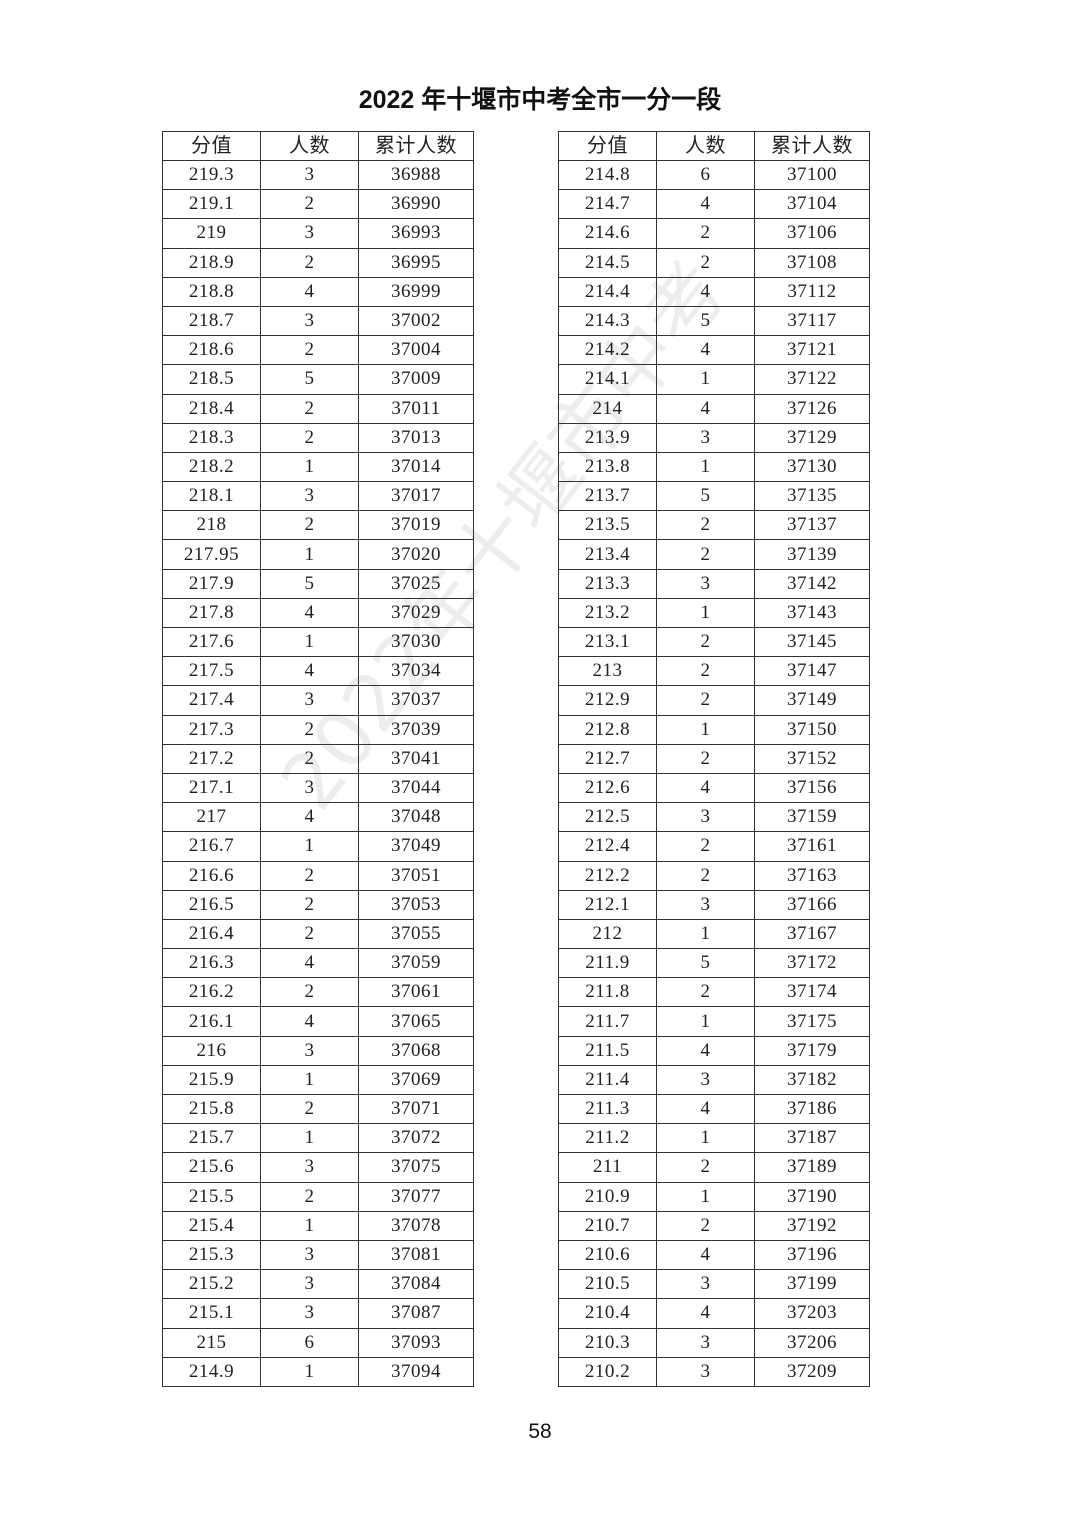 The image size is (1080, 1527). What do you see at coordinates (607, 904) in the screenshot?
I see `score-cell: 212.1` at bounding box center [607, 904].